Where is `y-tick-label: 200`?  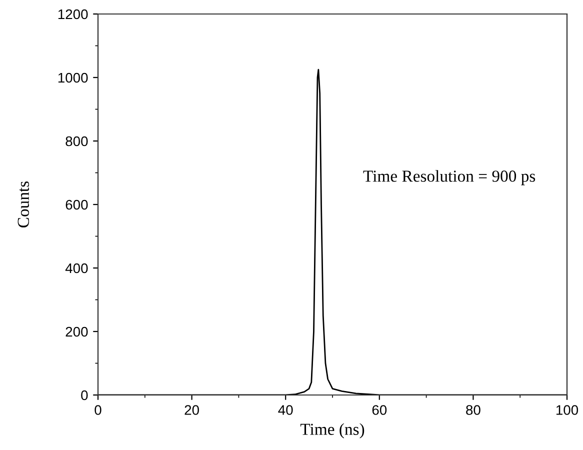
y-tick-label: 200 is located at coordinates (77, 331).